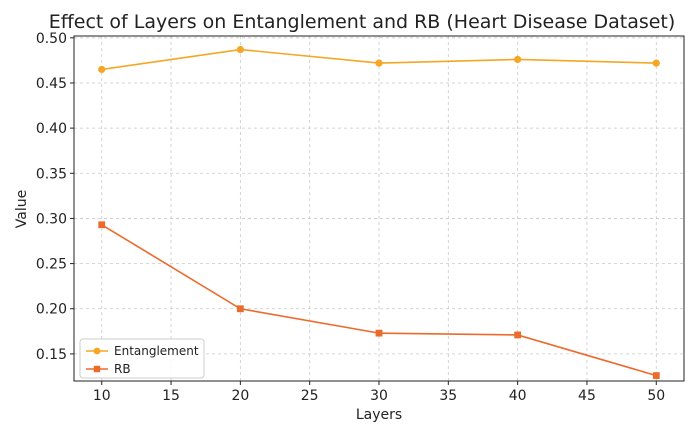  Describe the element at coordinates (379, 415) in the screenshot. I see `x-axis-label: Layers` at that location.